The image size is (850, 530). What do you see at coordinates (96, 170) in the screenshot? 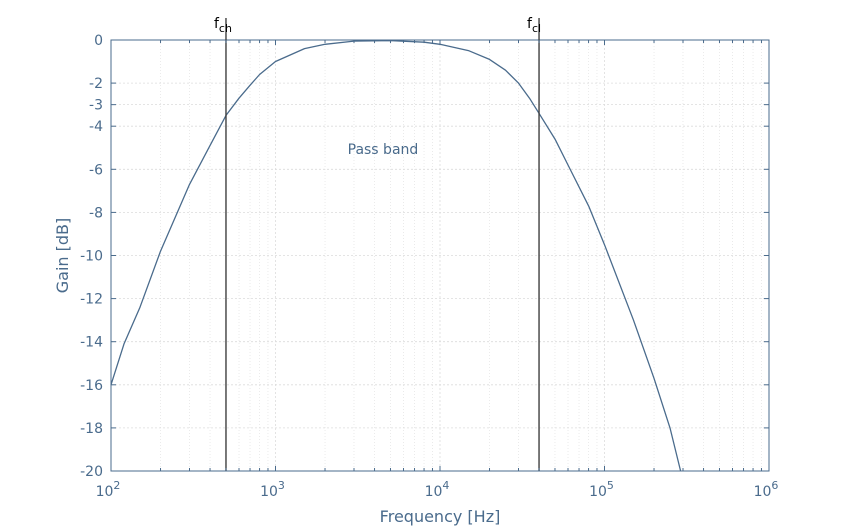
I see `y-tick-label: -6` at bounding box center [96, 170].